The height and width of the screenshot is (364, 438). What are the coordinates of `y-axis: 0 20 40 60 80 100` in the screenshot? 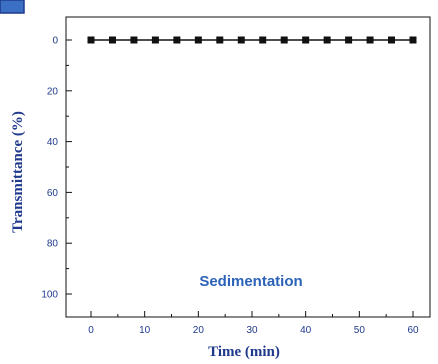 It's located at (56, 168).